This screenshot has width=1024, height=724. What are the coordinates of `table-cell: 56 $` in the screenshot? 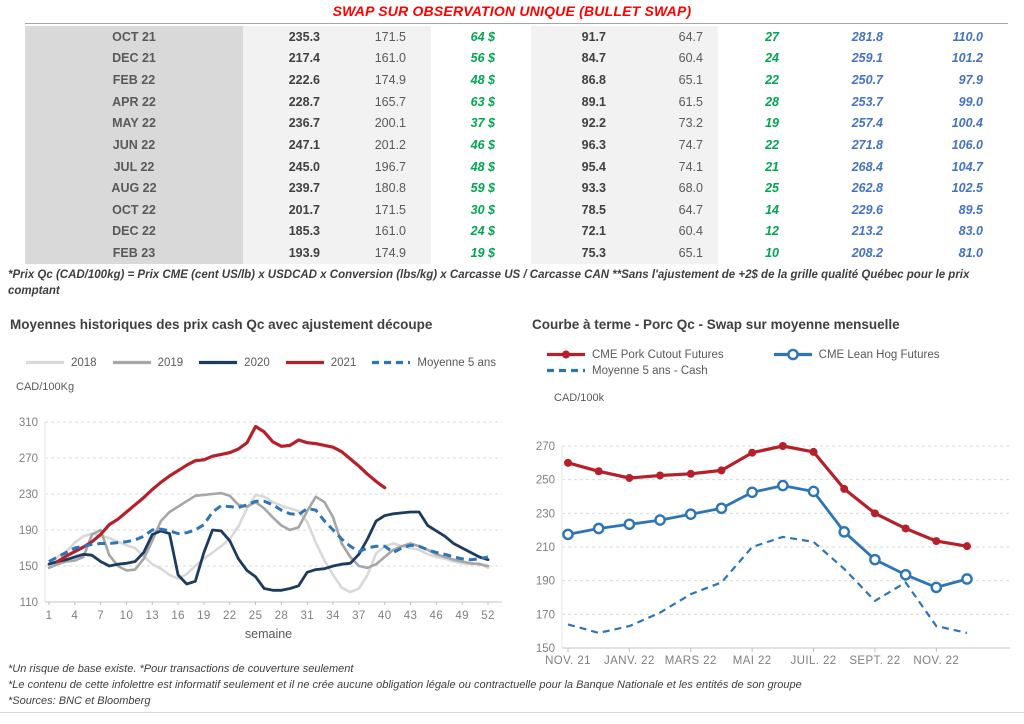 It's located at (481, 58).